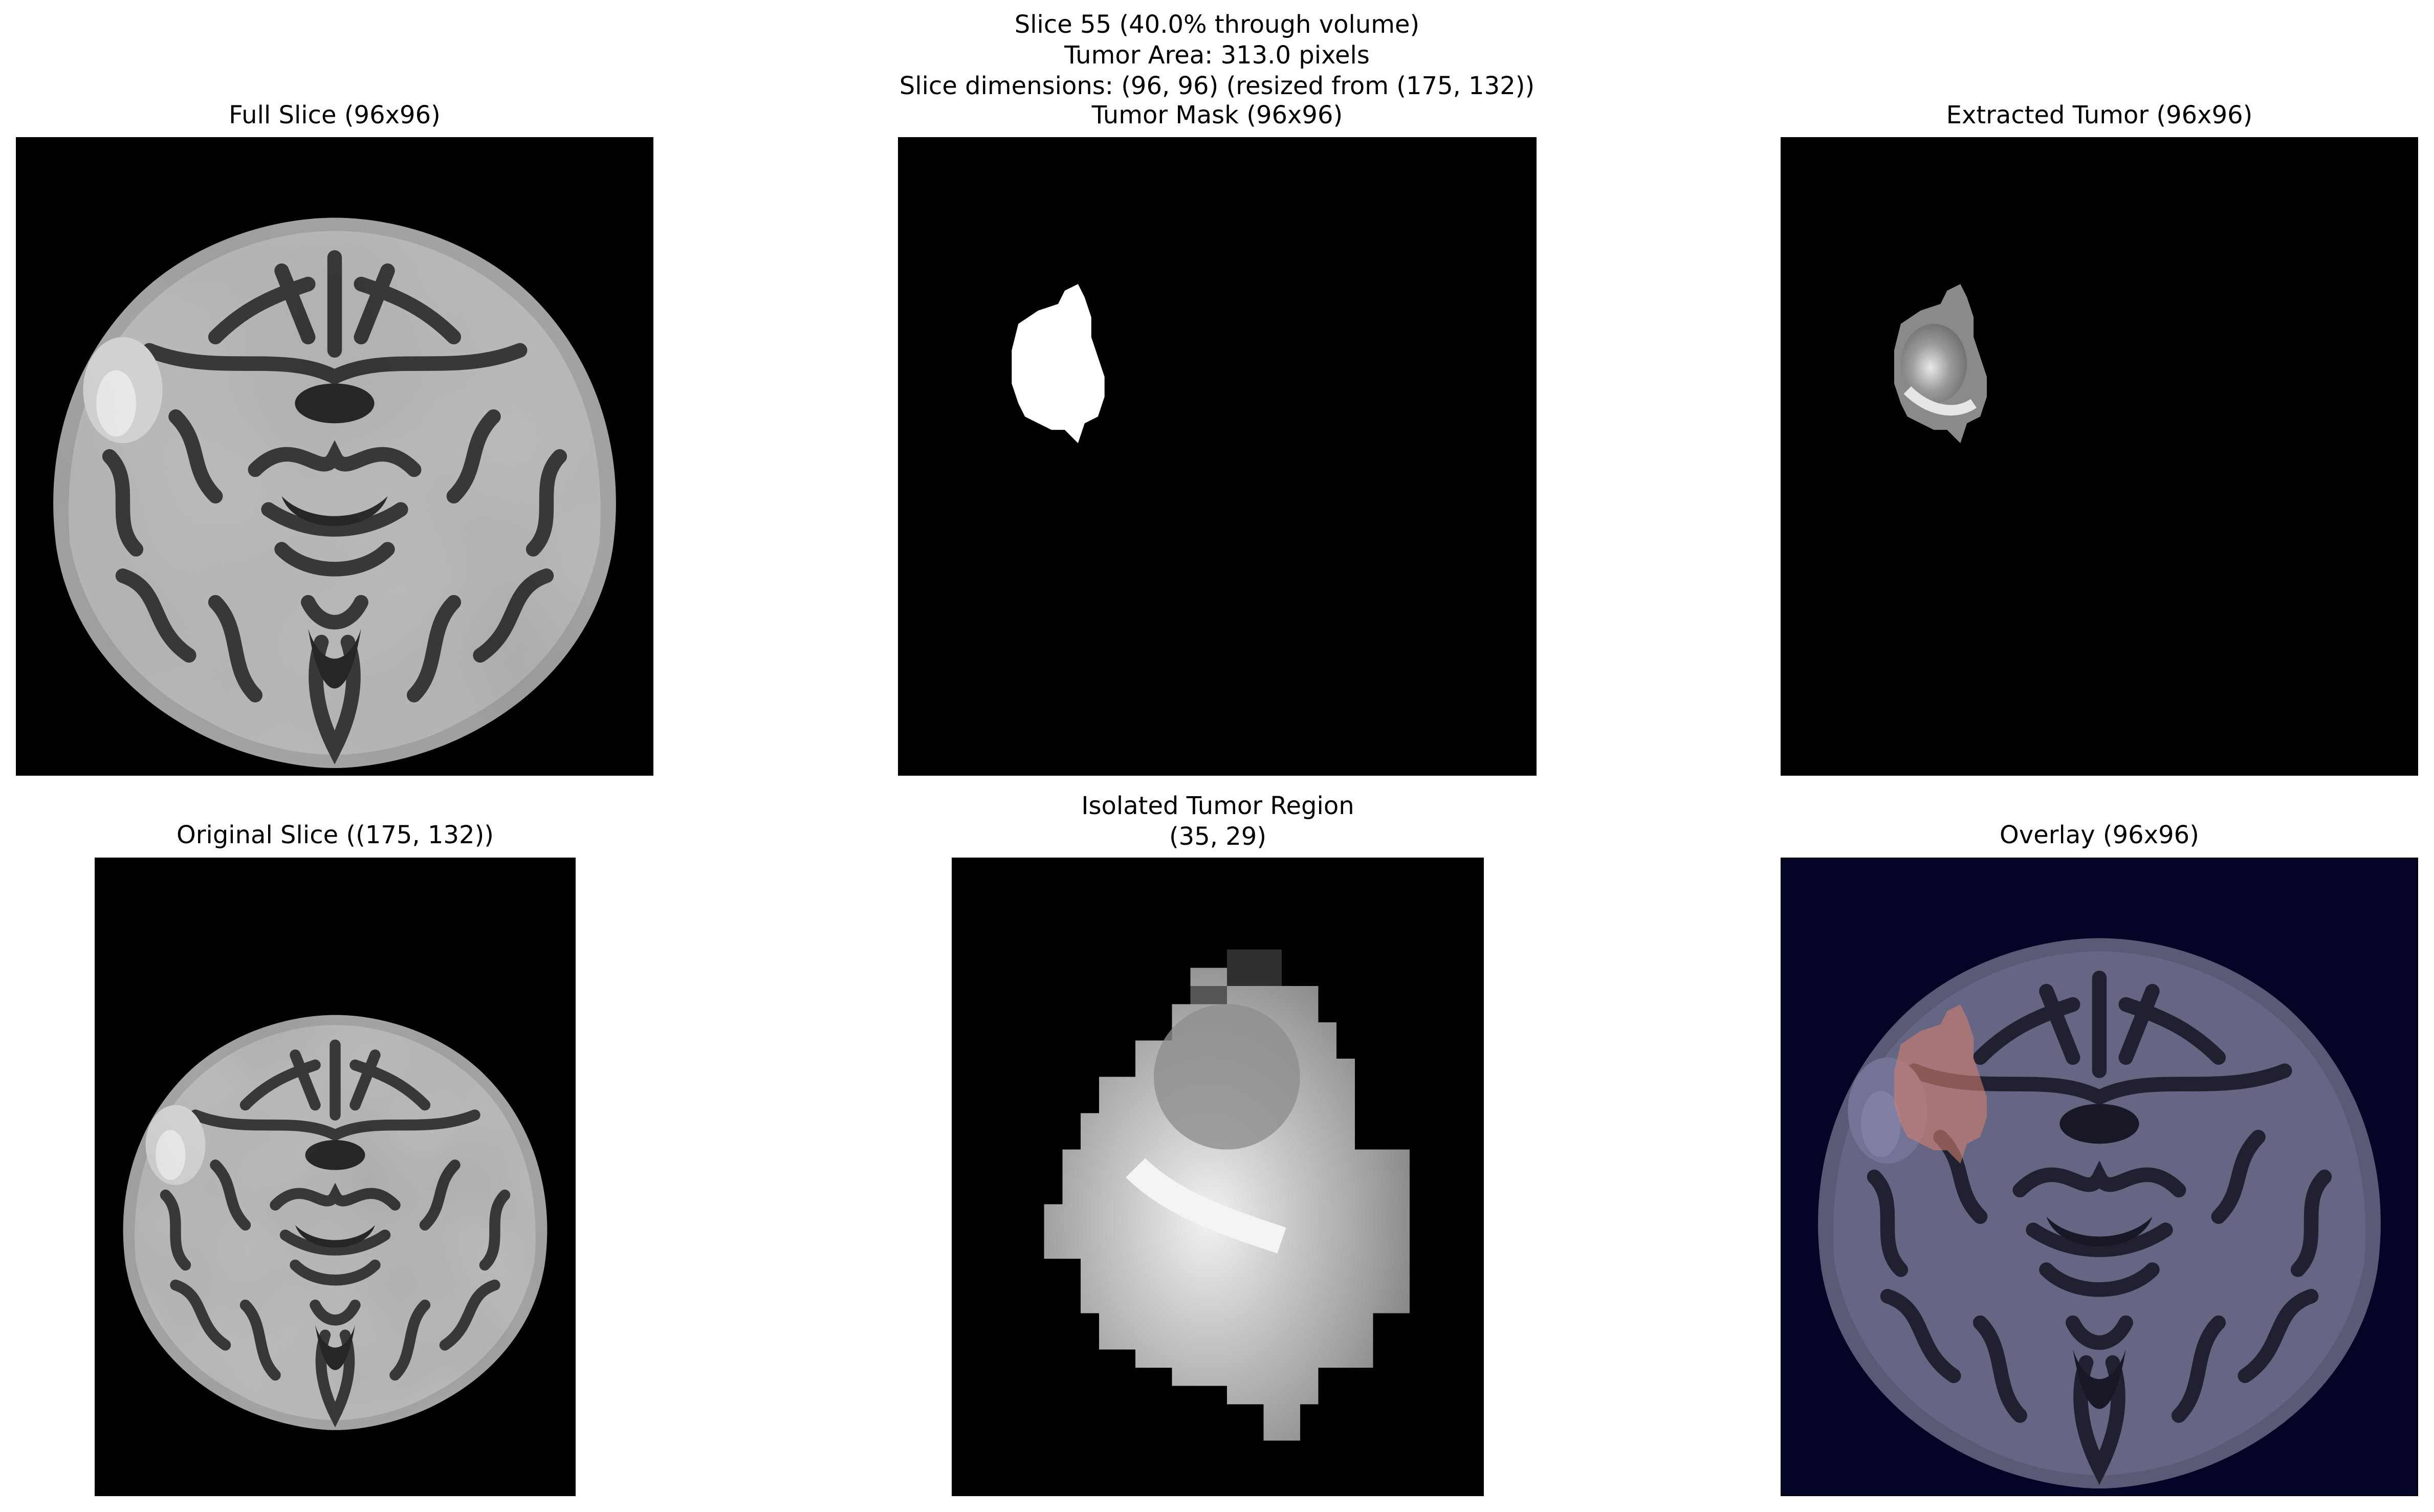  I want to click on panel-original-slice, so click(335, 1177).